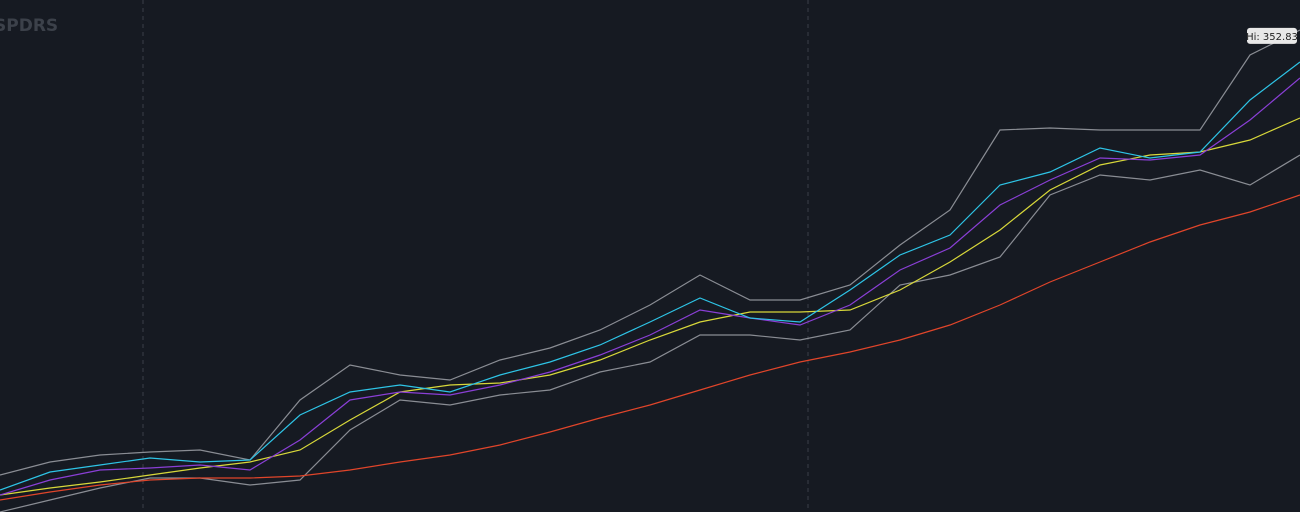 The image size is (1300, 512). I want to click on high-label-box, so click(1272, 35).